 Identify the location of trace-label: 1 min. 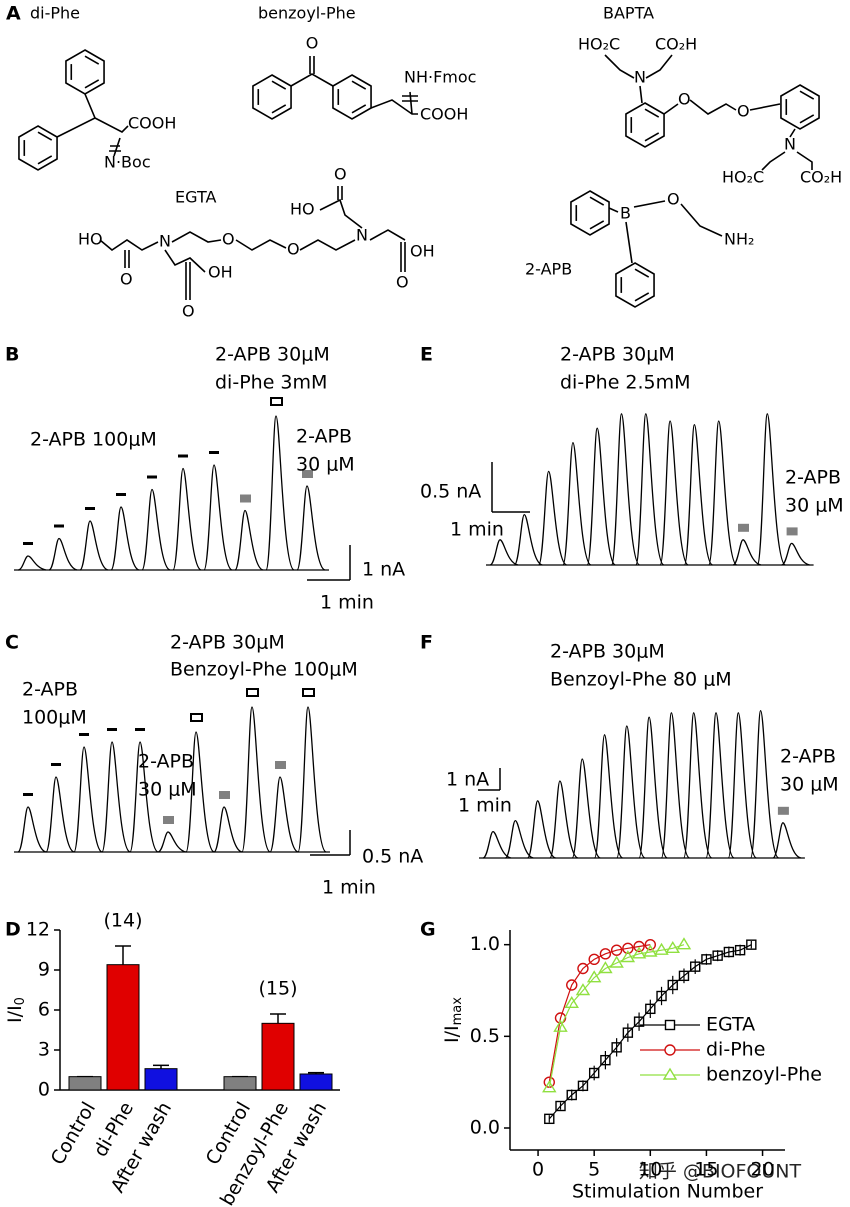
(477, 530).